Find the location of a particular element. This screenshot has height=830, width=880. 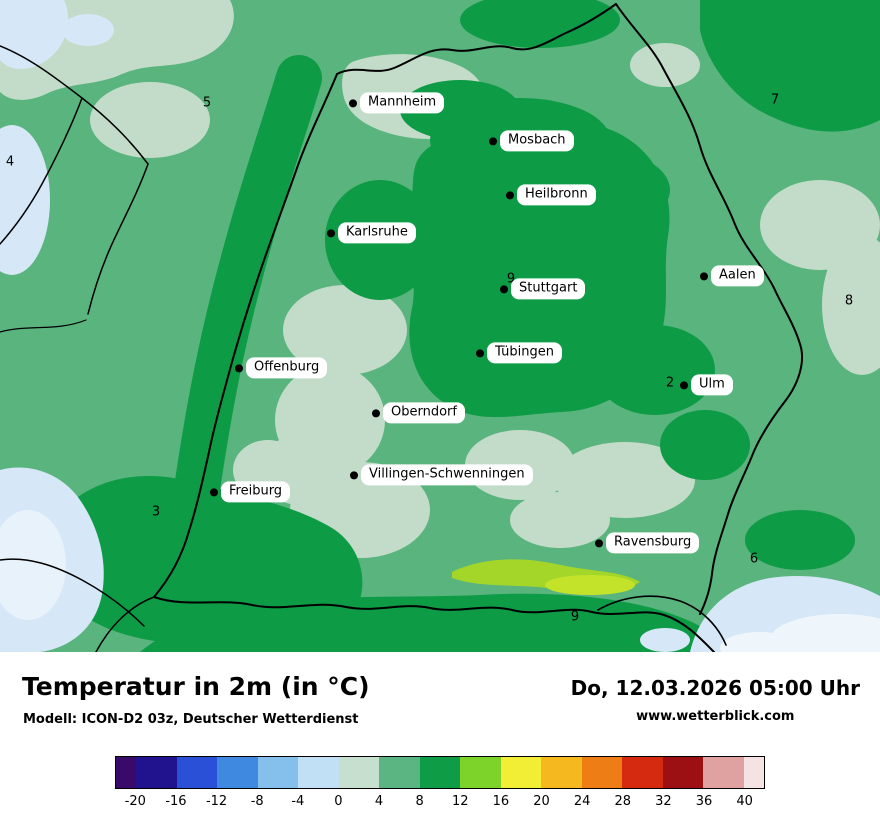

city-marker: Offenburg is located at coordinates (281, 368).